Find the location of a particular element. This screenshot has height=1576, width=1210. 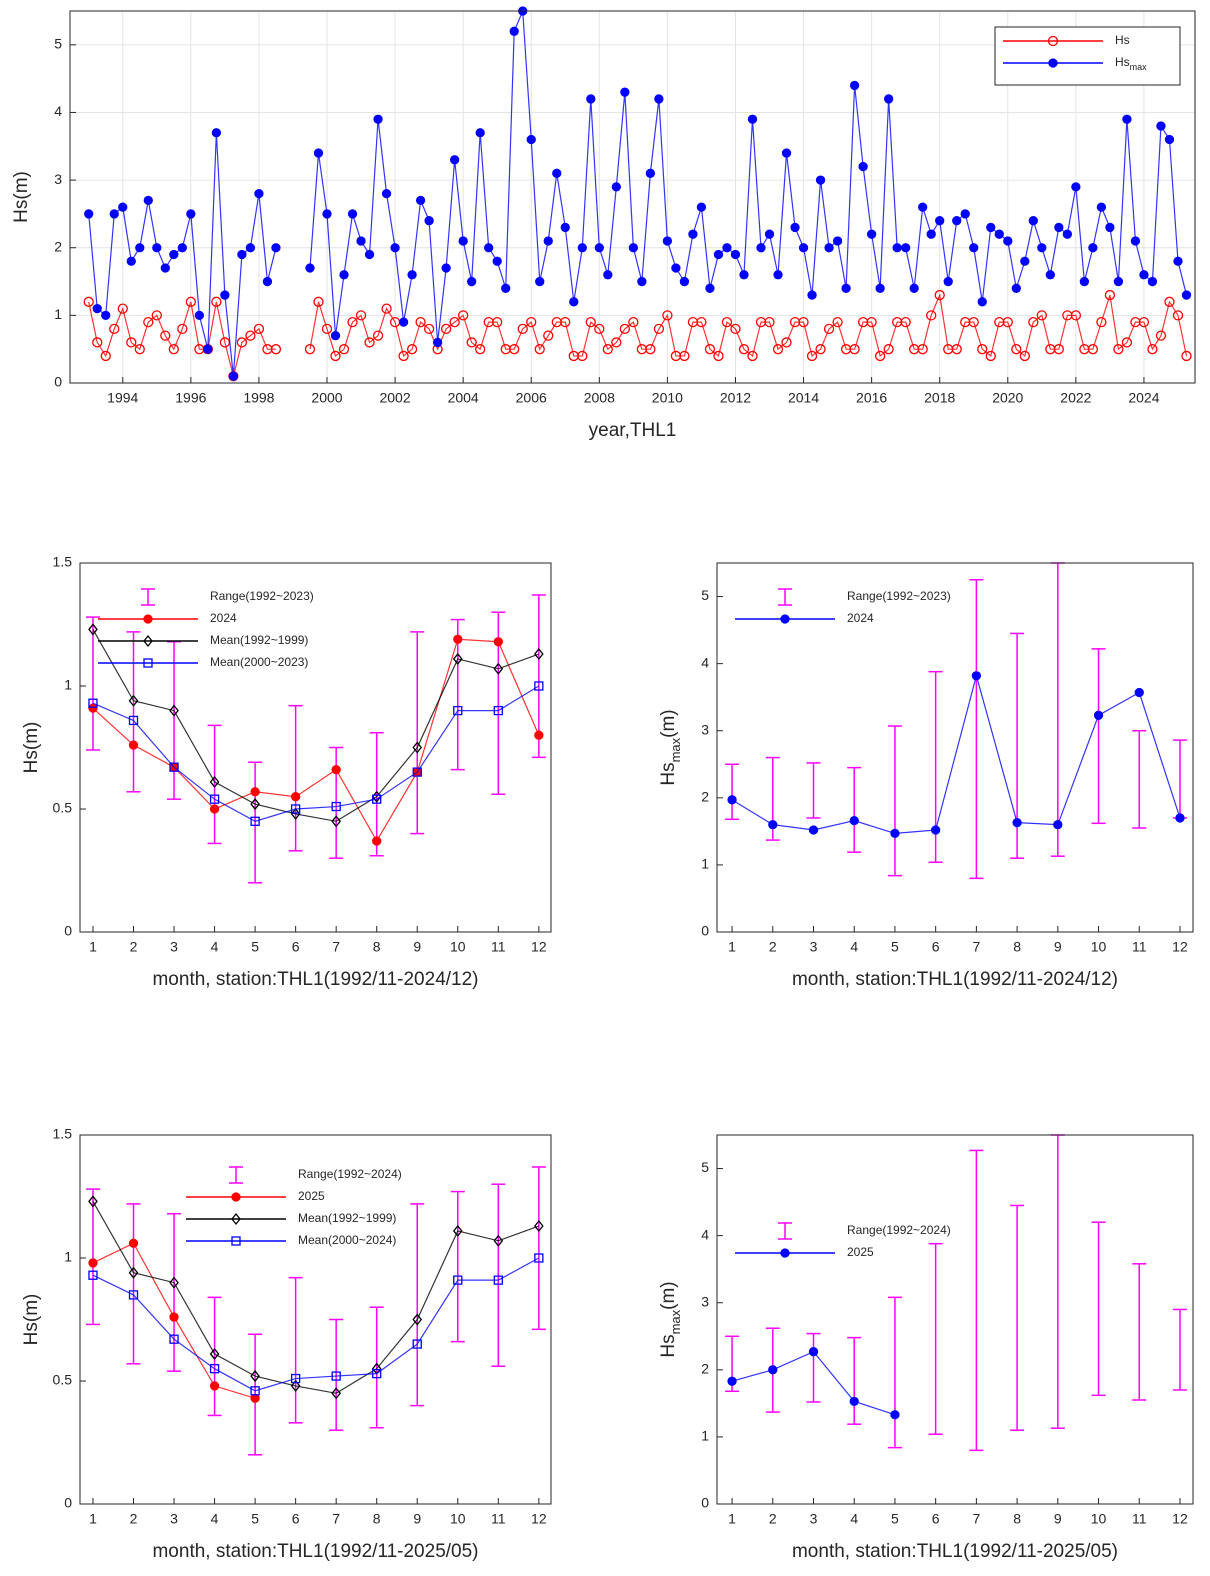

x-tick-label: 4 is located at coordinates (854, 947).